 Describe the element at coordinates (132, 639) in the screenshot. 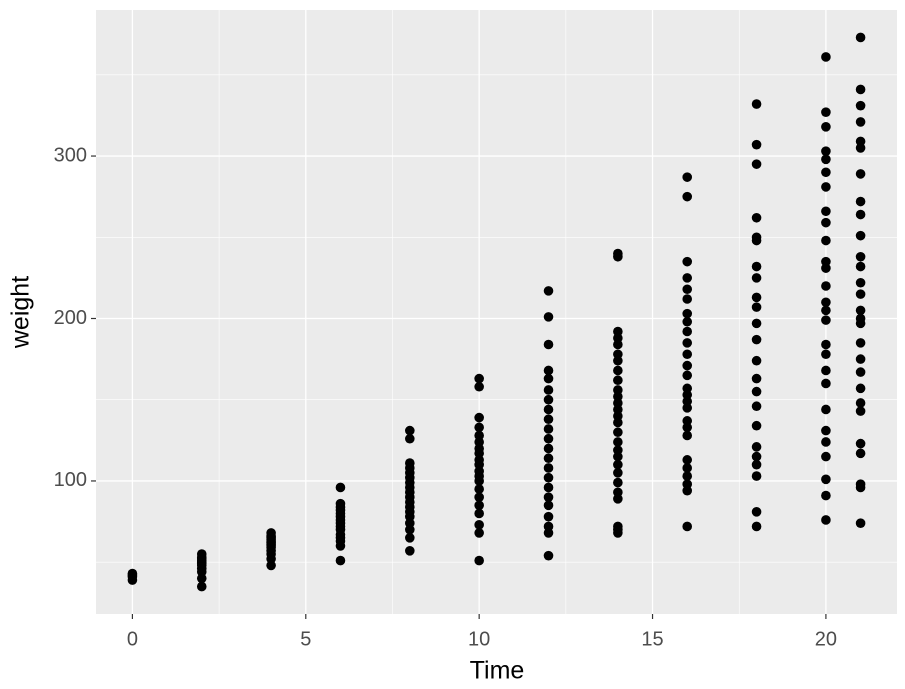

I see `x-tick-label: 0` at that location.